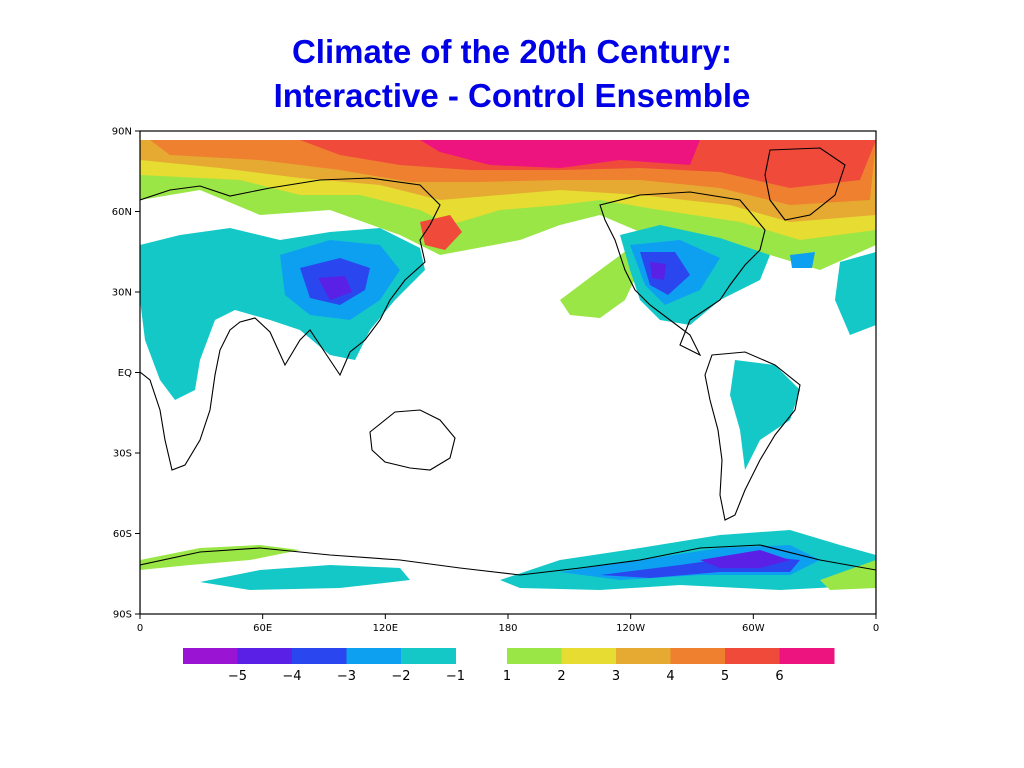 Image resolution: width=1024 pixels, height=768 pixels. I want to click on lat-tick-label: 30N, so click(122, 293).